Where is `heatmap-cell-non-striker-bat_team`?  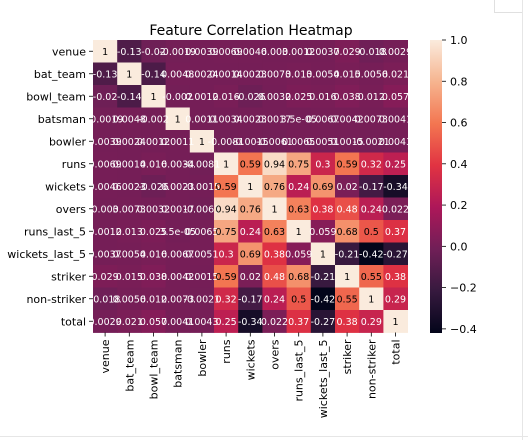 heatmap-cell-non-striker-bat_team is located at coordinates (129, 299).